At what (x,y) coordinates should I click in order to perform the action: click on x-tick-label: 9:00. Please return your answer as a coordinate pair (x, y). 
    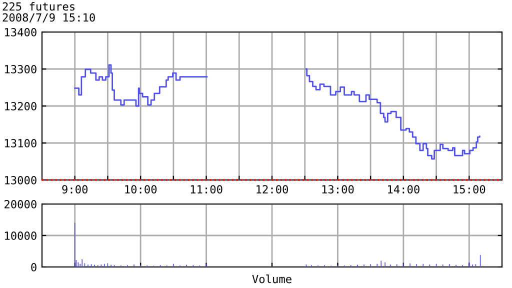
    Looking at the image, I should click on (75, 189).